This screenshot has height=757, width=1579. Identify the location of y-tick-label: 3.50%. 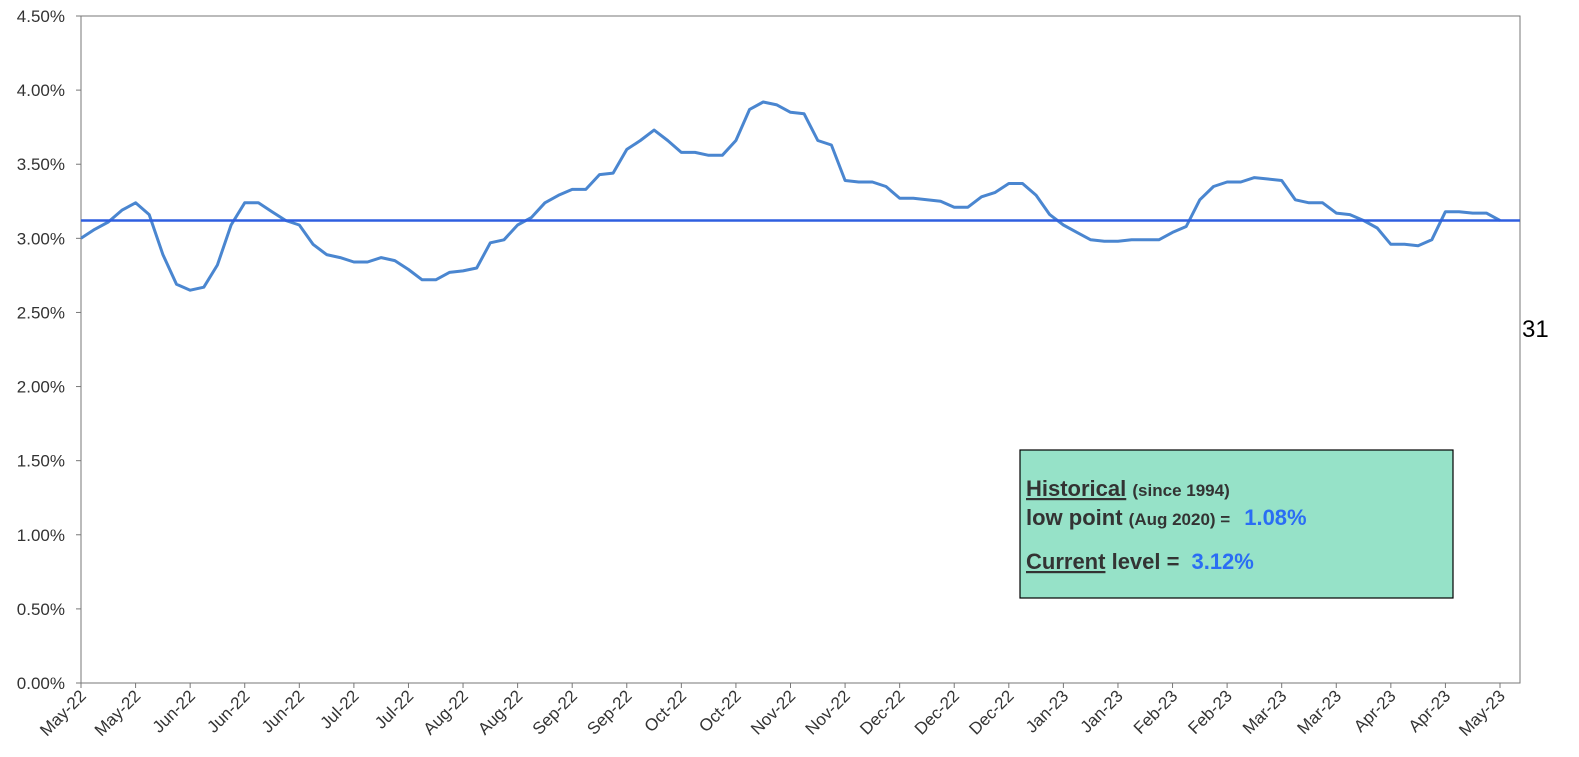
(41, 164).